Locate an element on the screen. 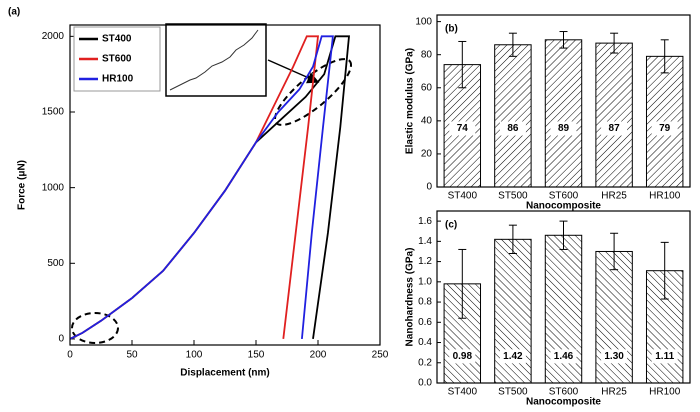 The height and width of the screenshot is (412, 700). value-label: 1.42 is located at coordinates (513, 356).